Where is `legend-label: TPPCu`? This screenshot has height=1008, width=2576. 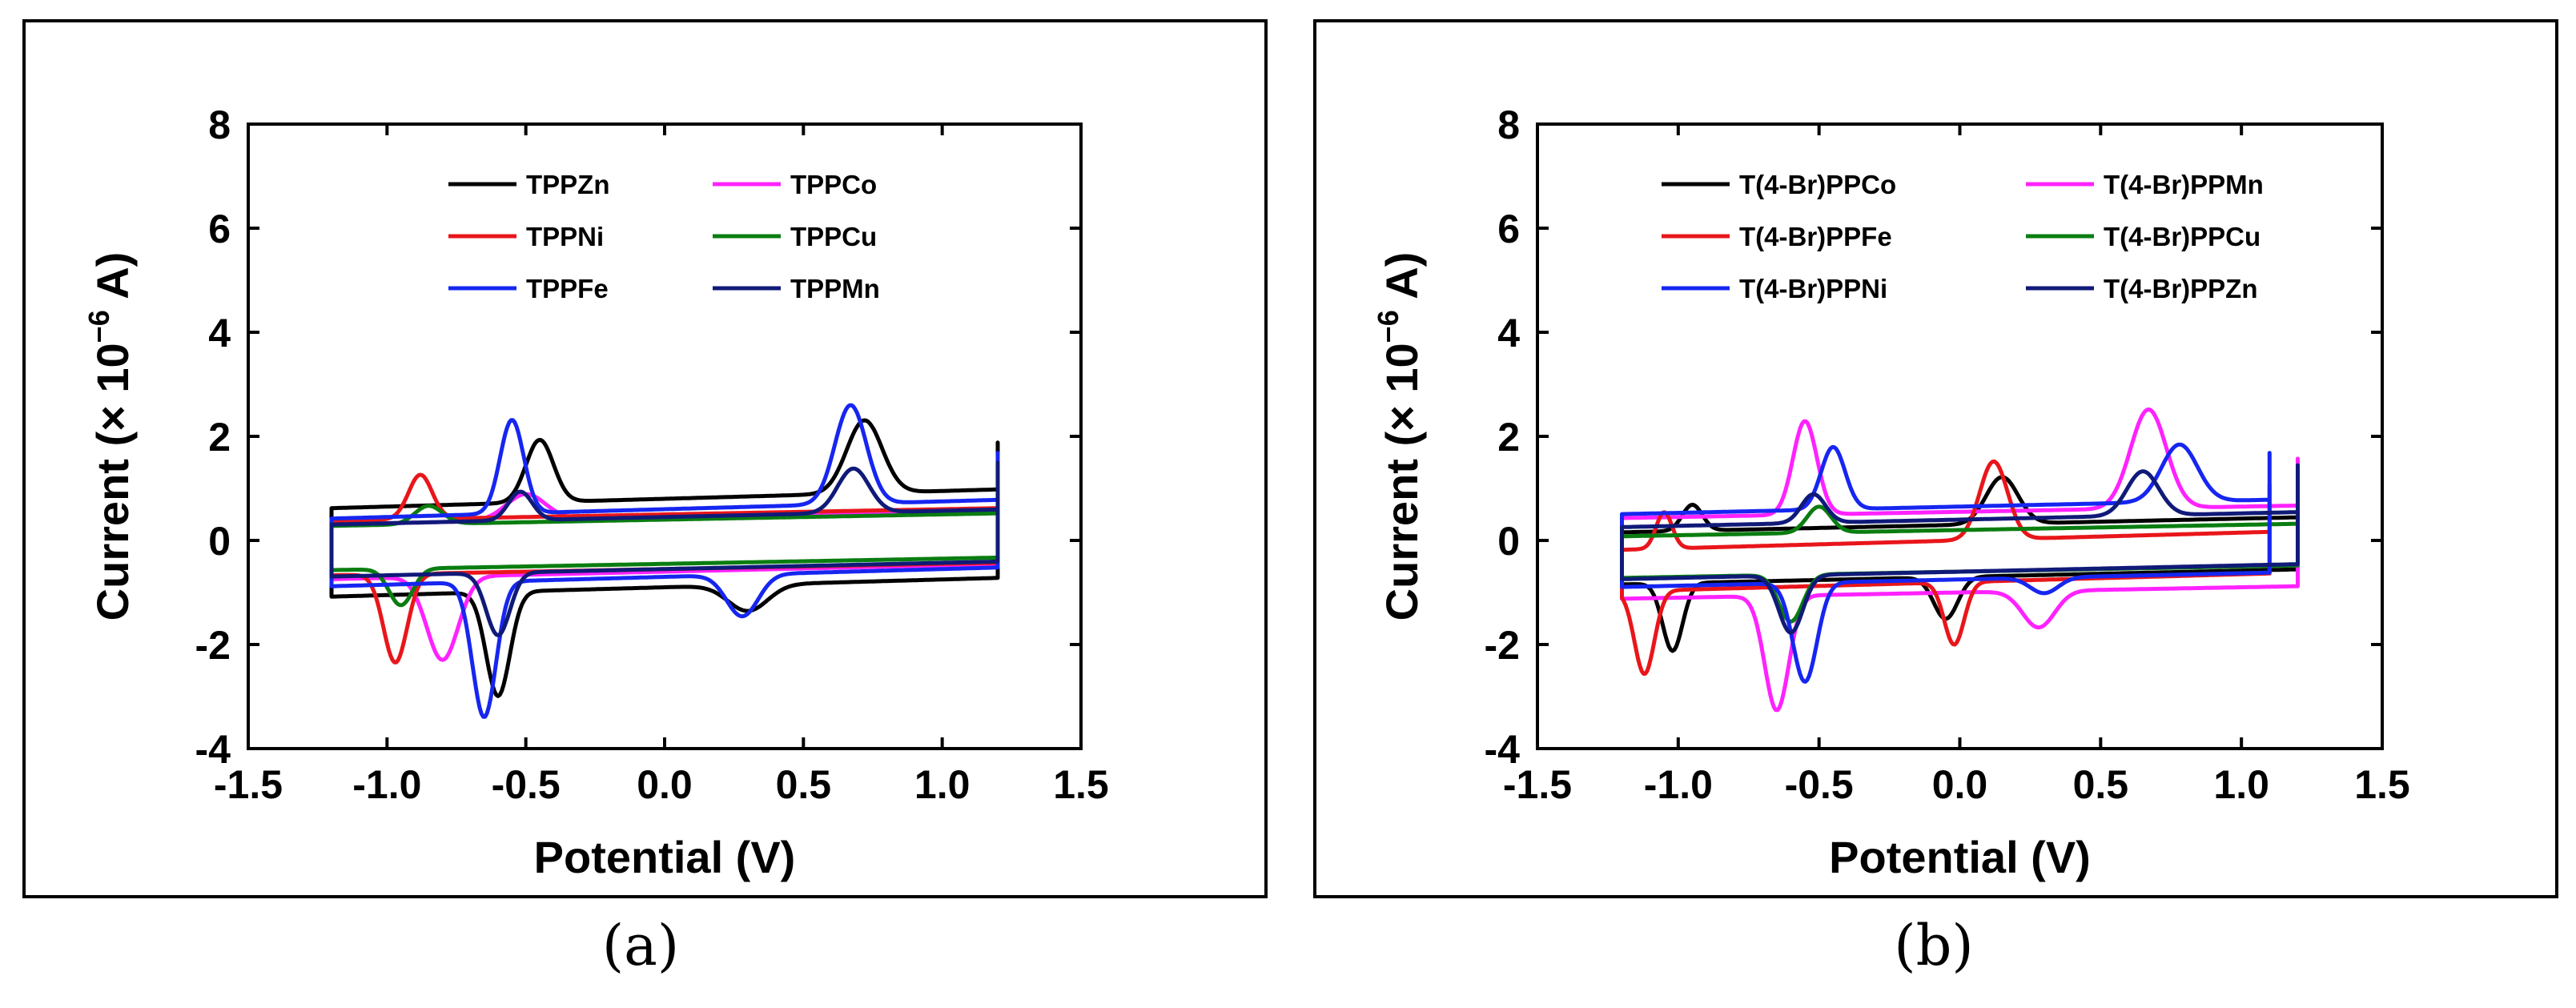 legend-label: TPPCu is located at coordinates (833, 236).